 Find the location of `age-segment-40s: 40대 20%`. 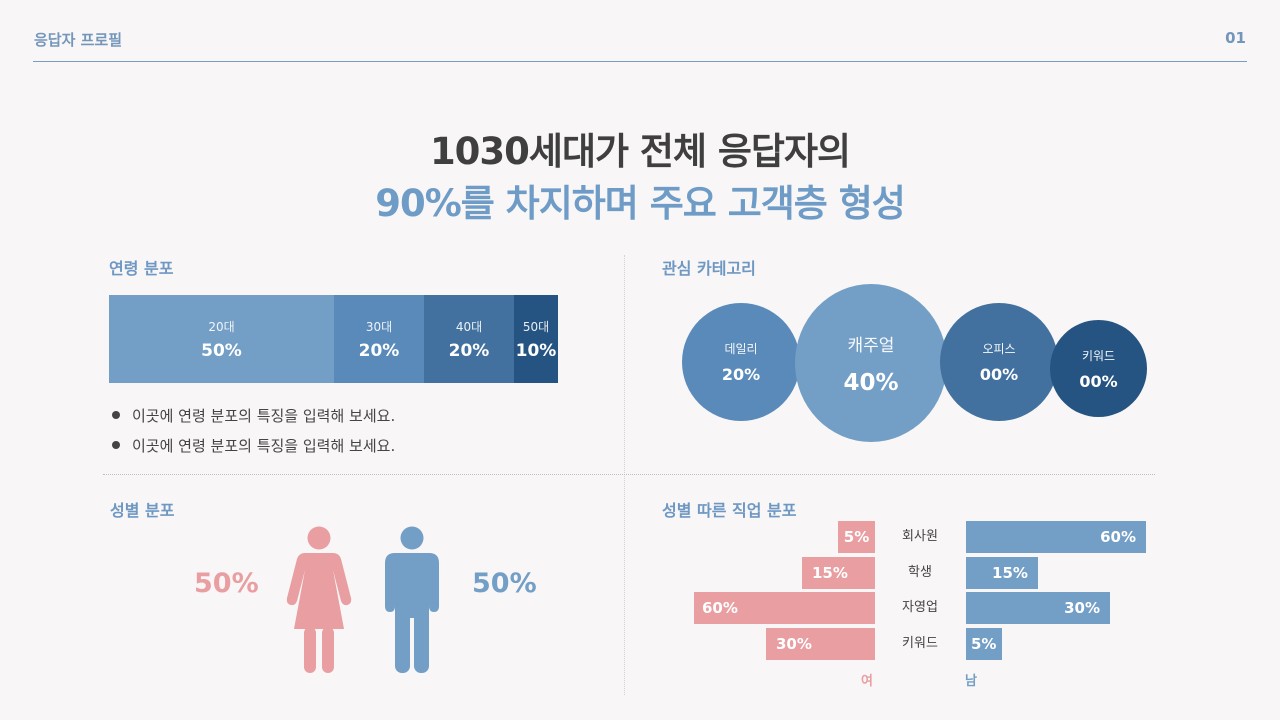

age-segment-40s: 40대 20% is located at coordinates (469, 339).